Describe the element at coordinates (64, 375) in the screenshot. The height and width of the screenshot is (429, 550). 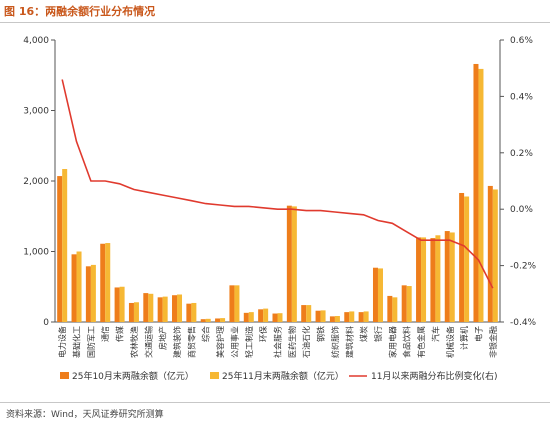
I see `legend-item-oct-swatch` at that location.